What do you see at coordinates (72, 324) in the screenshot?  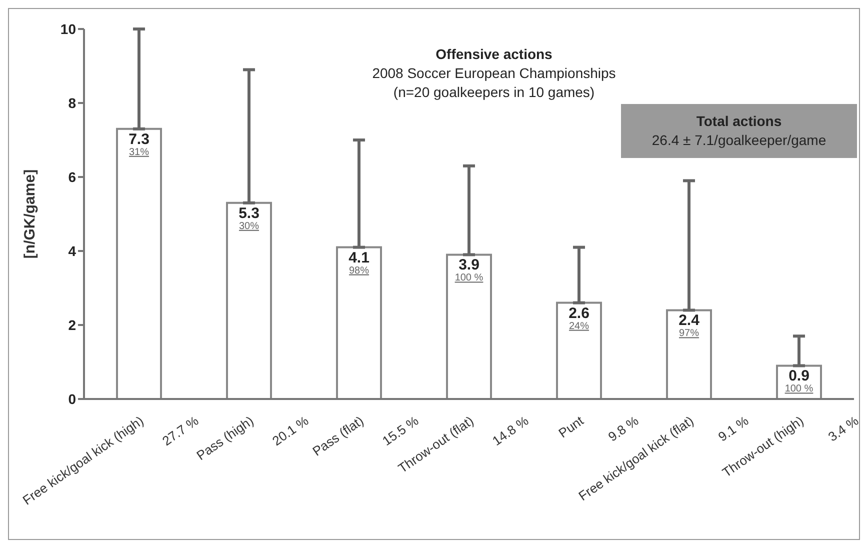 I see `y-tick-label: 2` at bounding box center [72, 324].